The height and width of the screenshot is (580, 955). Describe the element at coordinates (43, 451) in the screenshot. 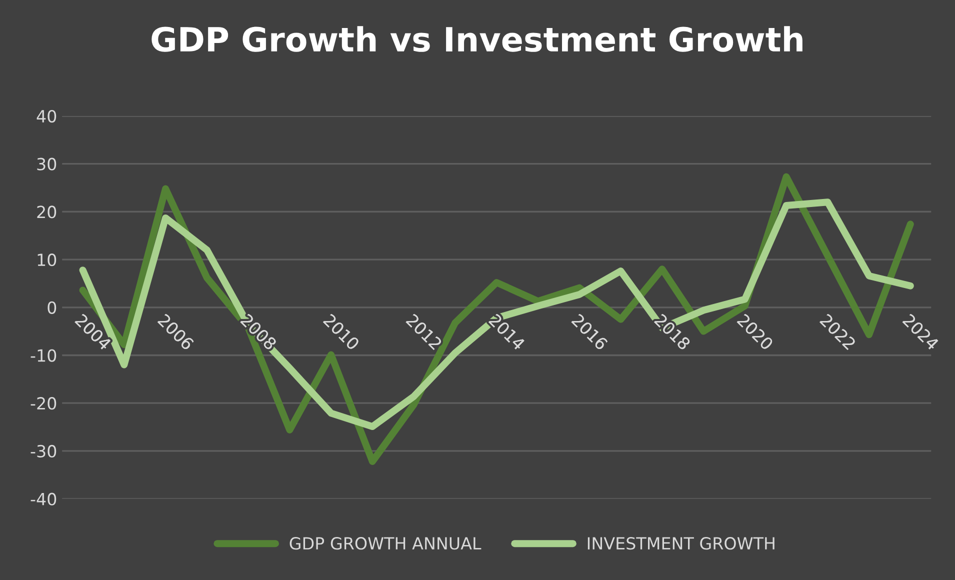

I see `y-tick-label: -30` at that location.